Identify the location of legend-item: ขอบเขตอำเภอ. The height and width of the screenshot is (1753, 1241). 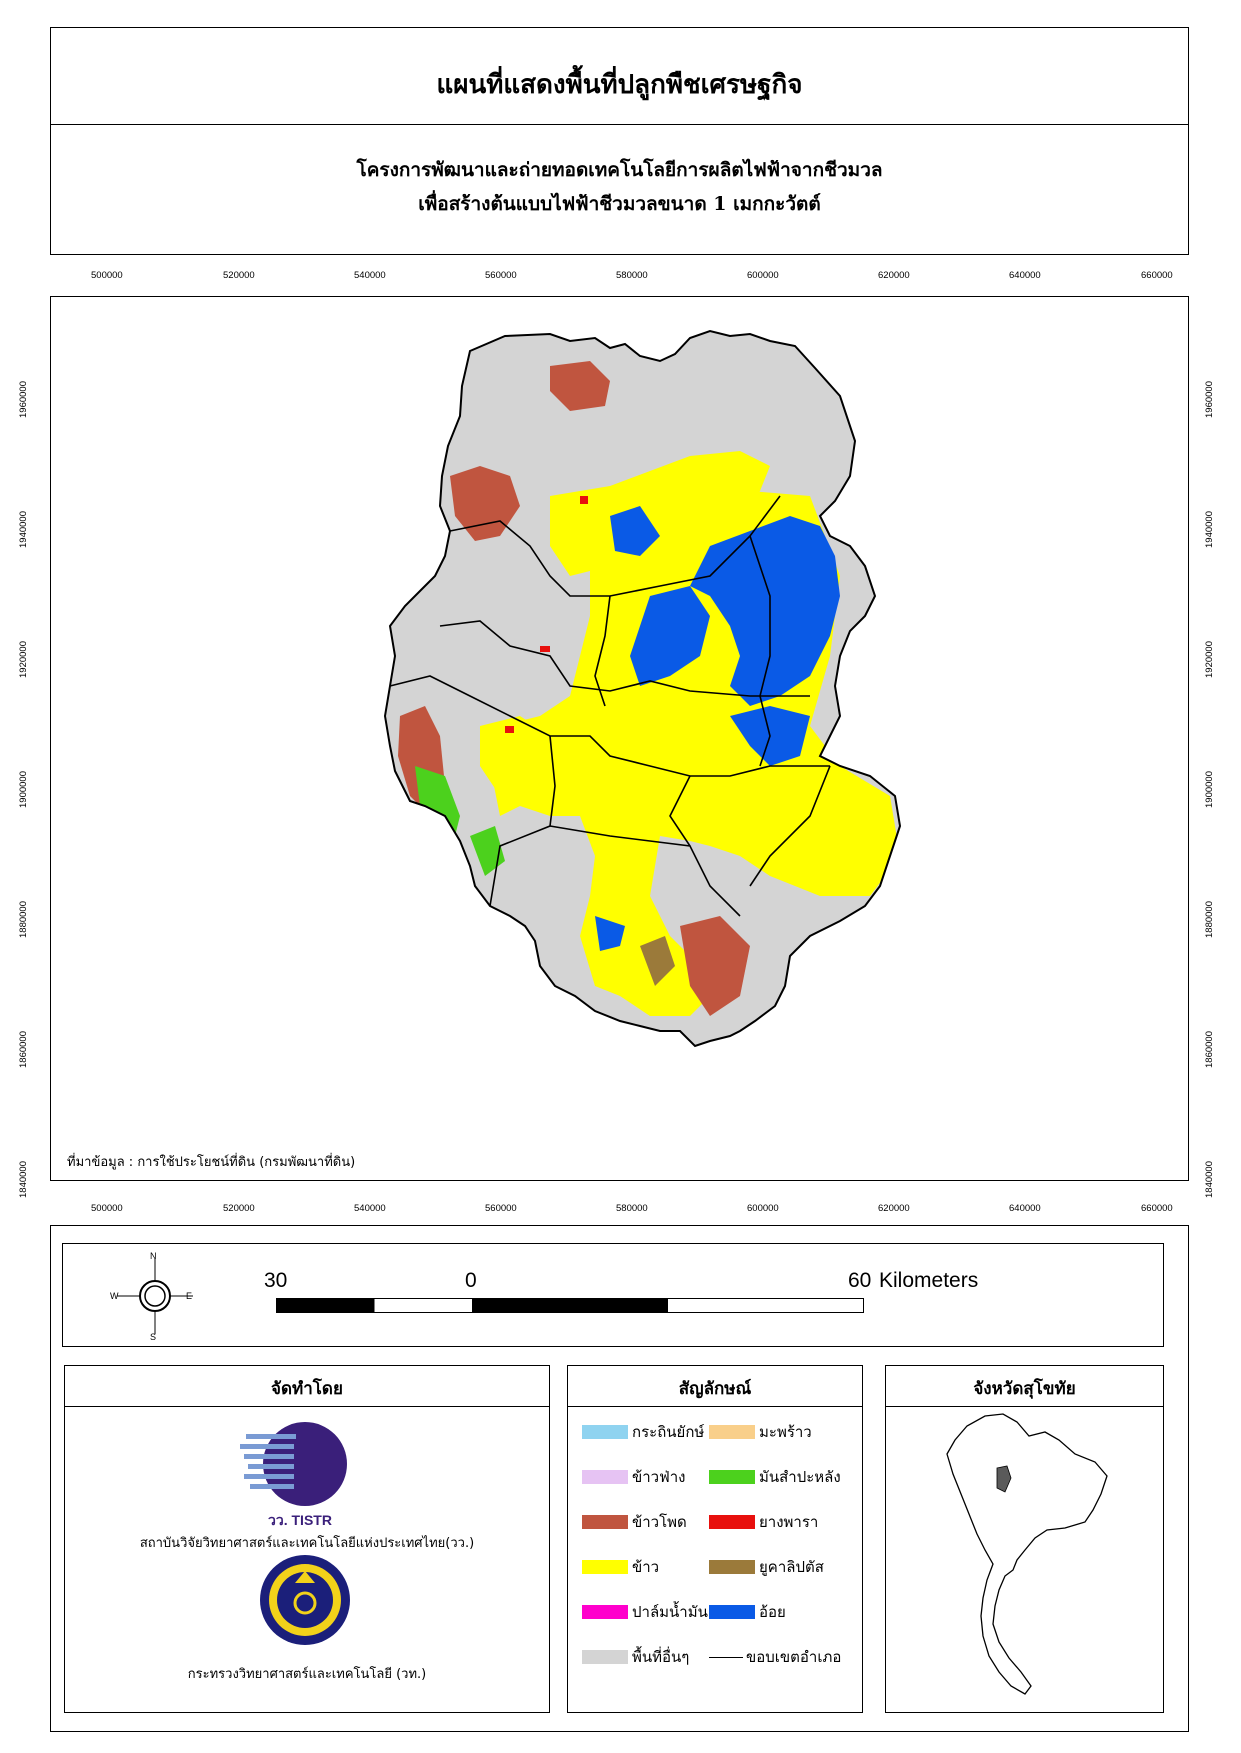
(775, 1657).